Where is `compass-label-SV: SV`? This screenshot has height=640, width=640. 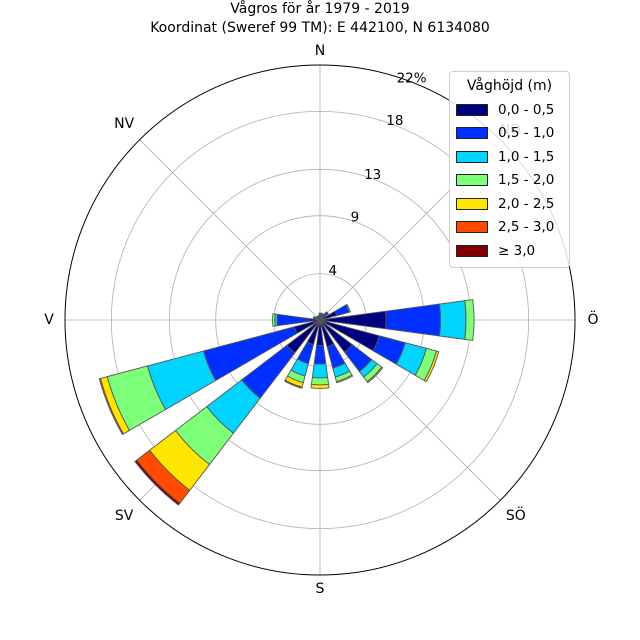 compass-label-SV: SV is located at coordinates (124, 516).